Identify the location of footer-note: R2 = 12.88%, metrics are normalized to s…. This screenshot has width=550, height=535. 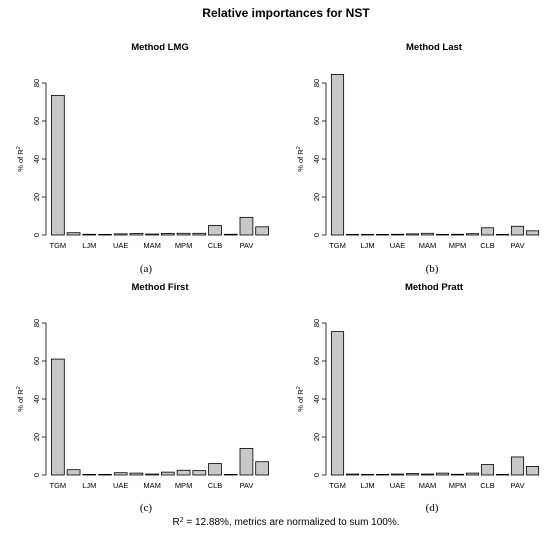
(285, 523).